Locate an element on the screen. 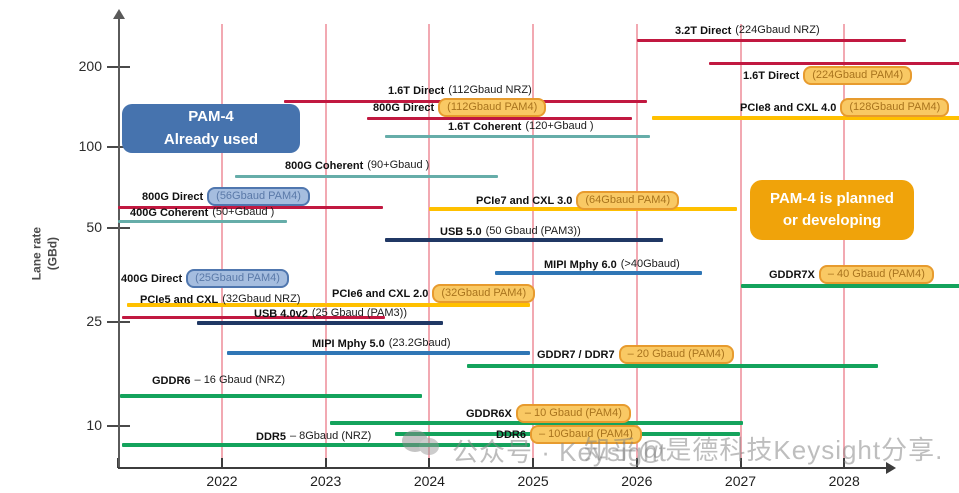 Image resolution: width=959 pixels, height=493 pixels. series-label-mipi-mphy-60: MIPI Mphy 6.0 (>40Gbaud) is located at coordinates (612, 264).